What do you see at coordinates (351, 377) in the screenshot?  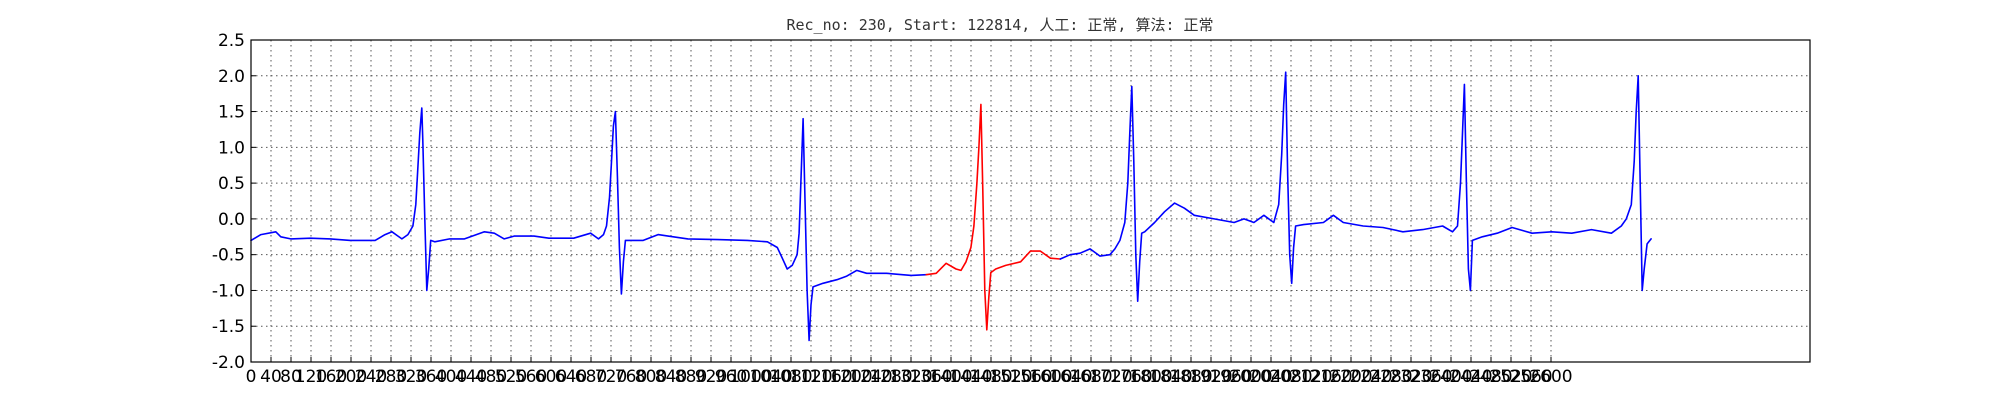 I see `x-tick-label: 200` at bounding box center [351, 377].